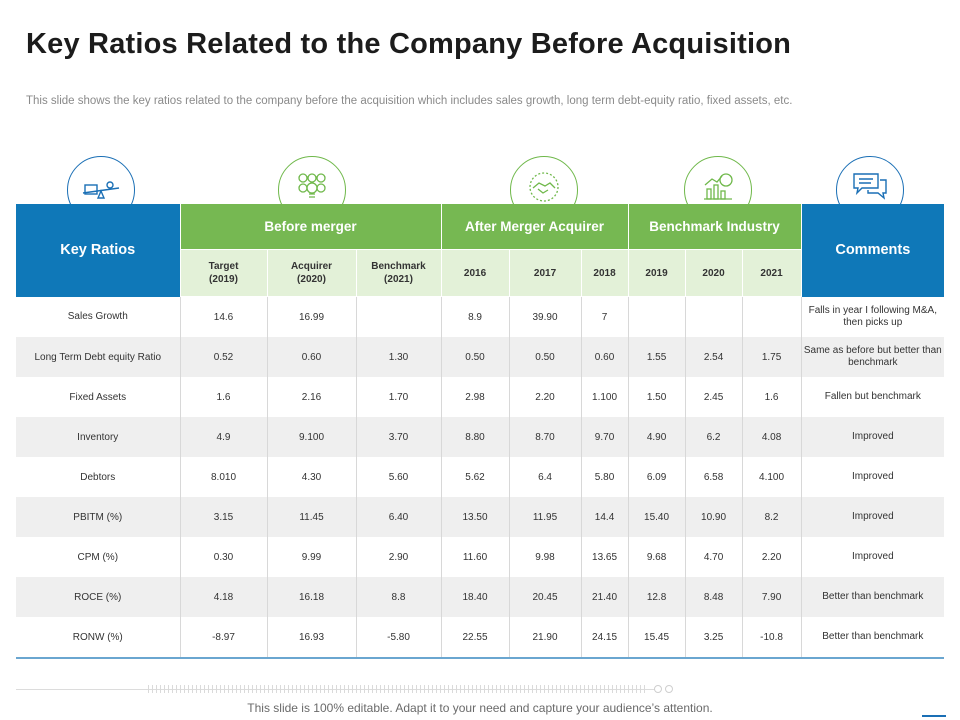 The height and width of the screenshot is (720, 960). Describe the element at coordinates (310, 227) in the screenshot. I see `group-header-before-merger: Before merger` at that location.